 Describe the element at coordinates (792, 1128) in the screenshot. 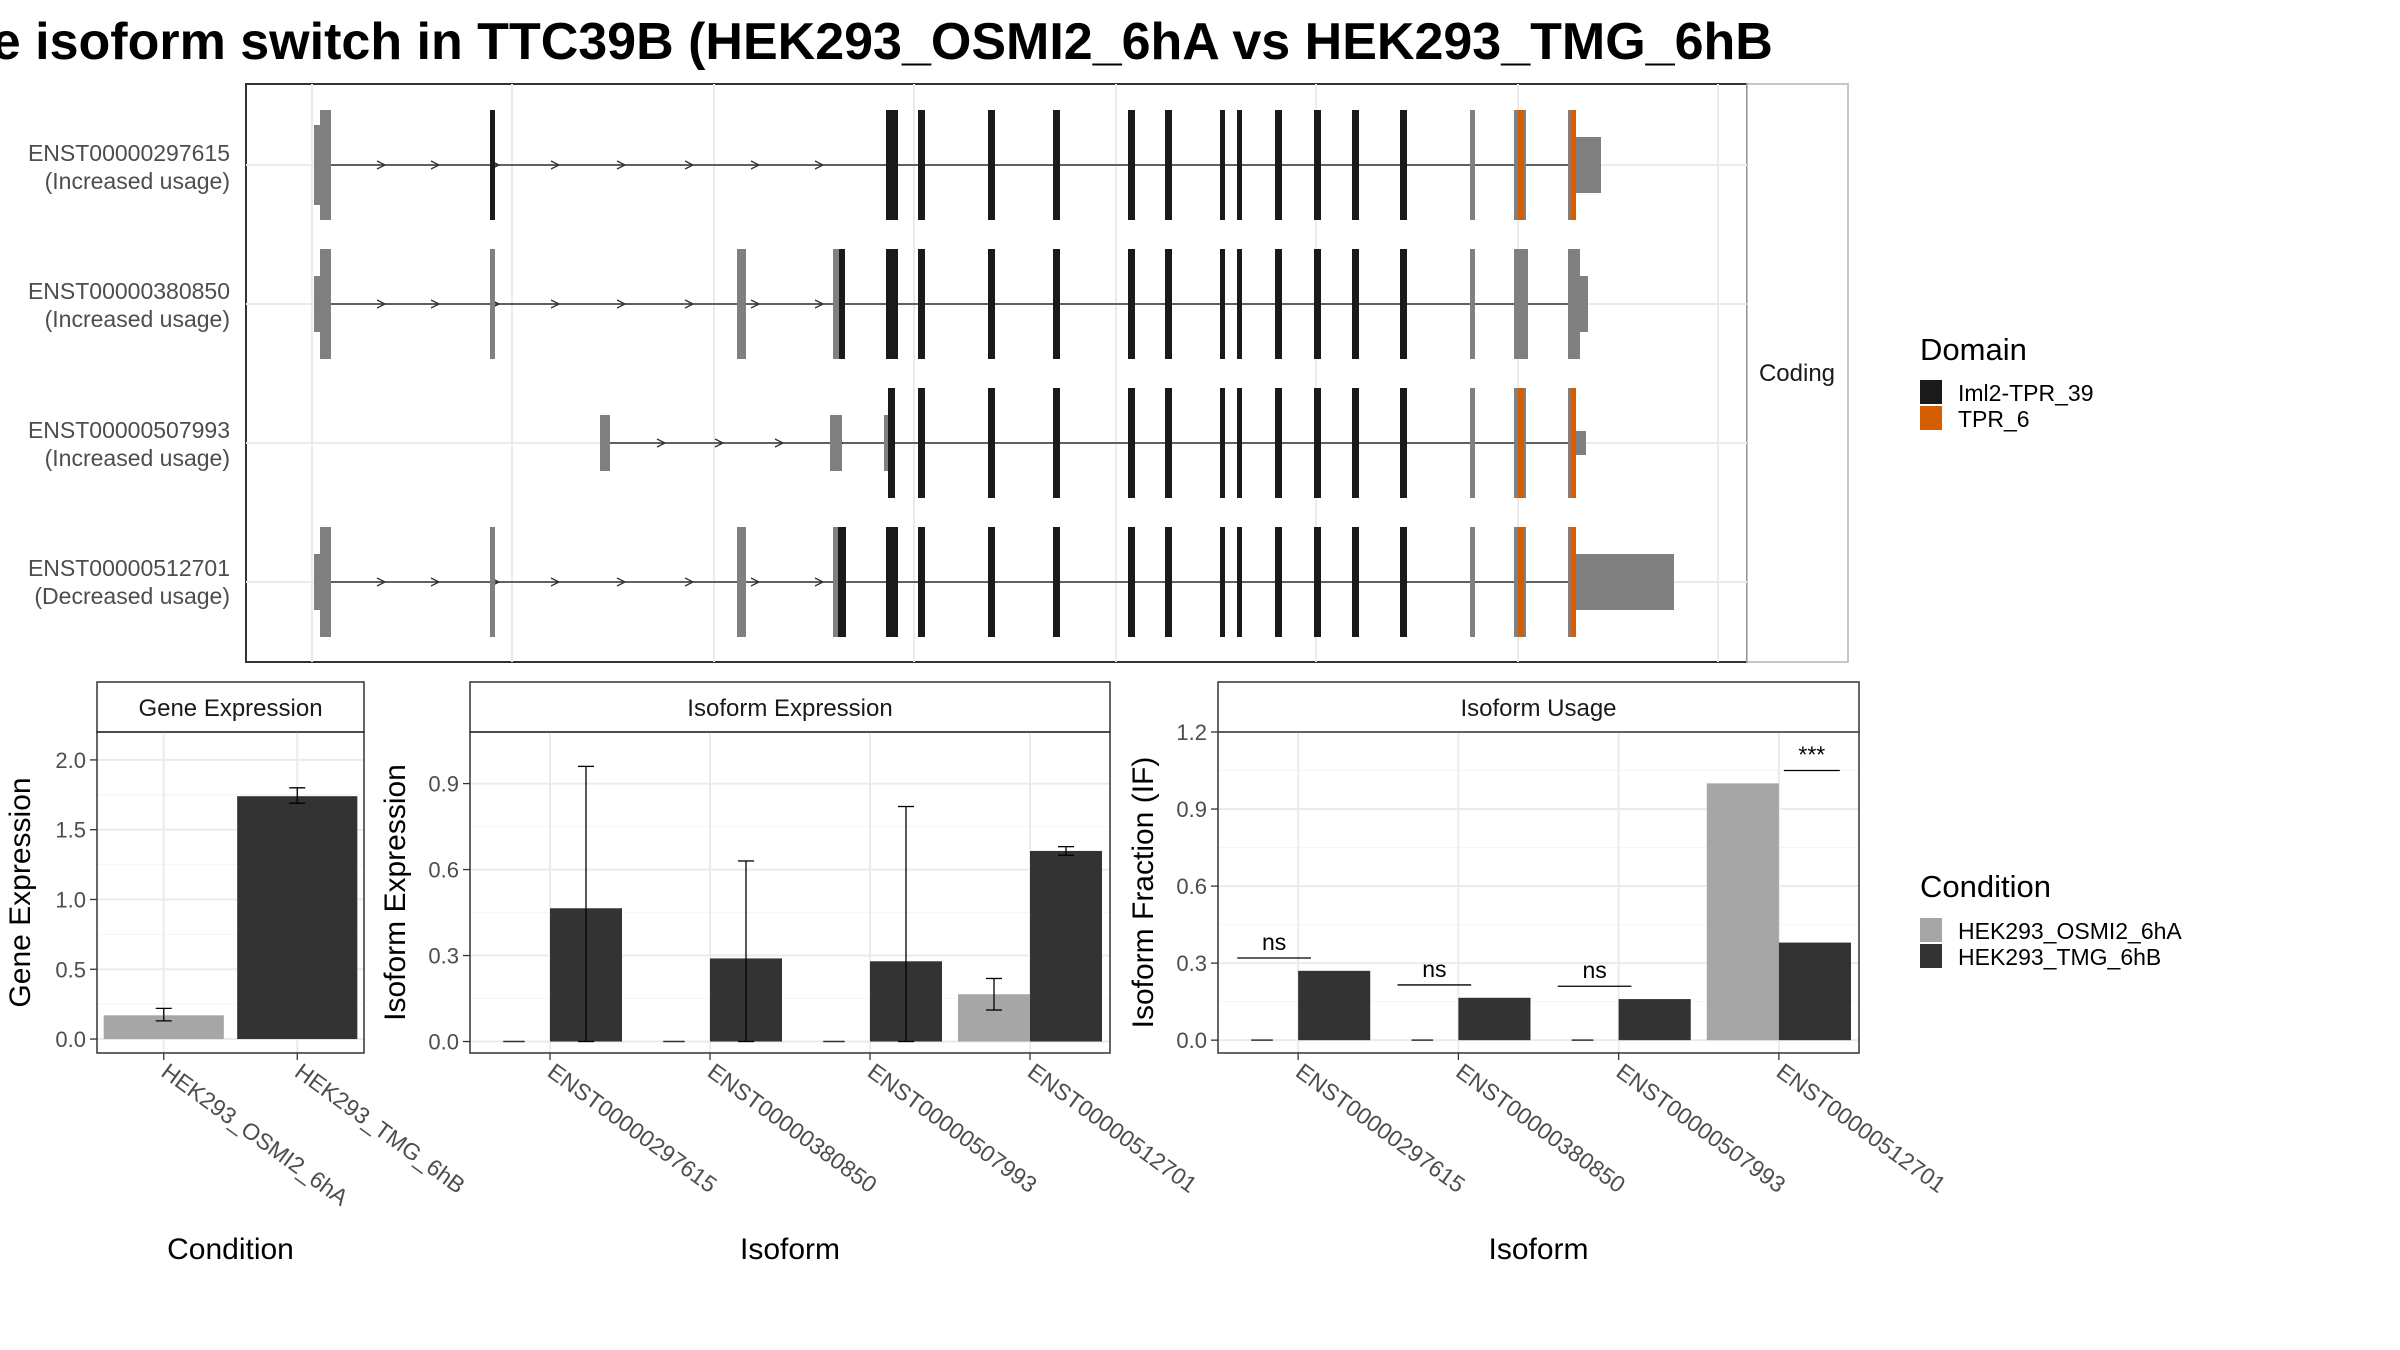

I see `x-tick-label: ENST00000380850` at that location.